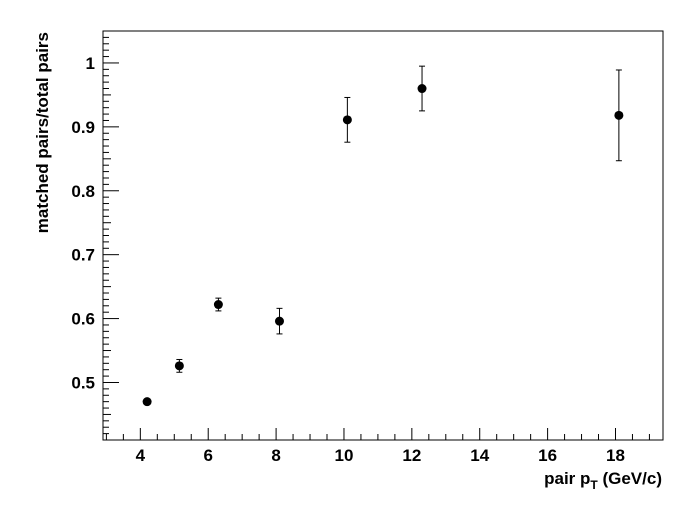 The image size is (700, 514). What do you see at coordinates (83, 191) in the screenshot?
I see `y-tick-label: 0.8` at bounding box center [83, 191].